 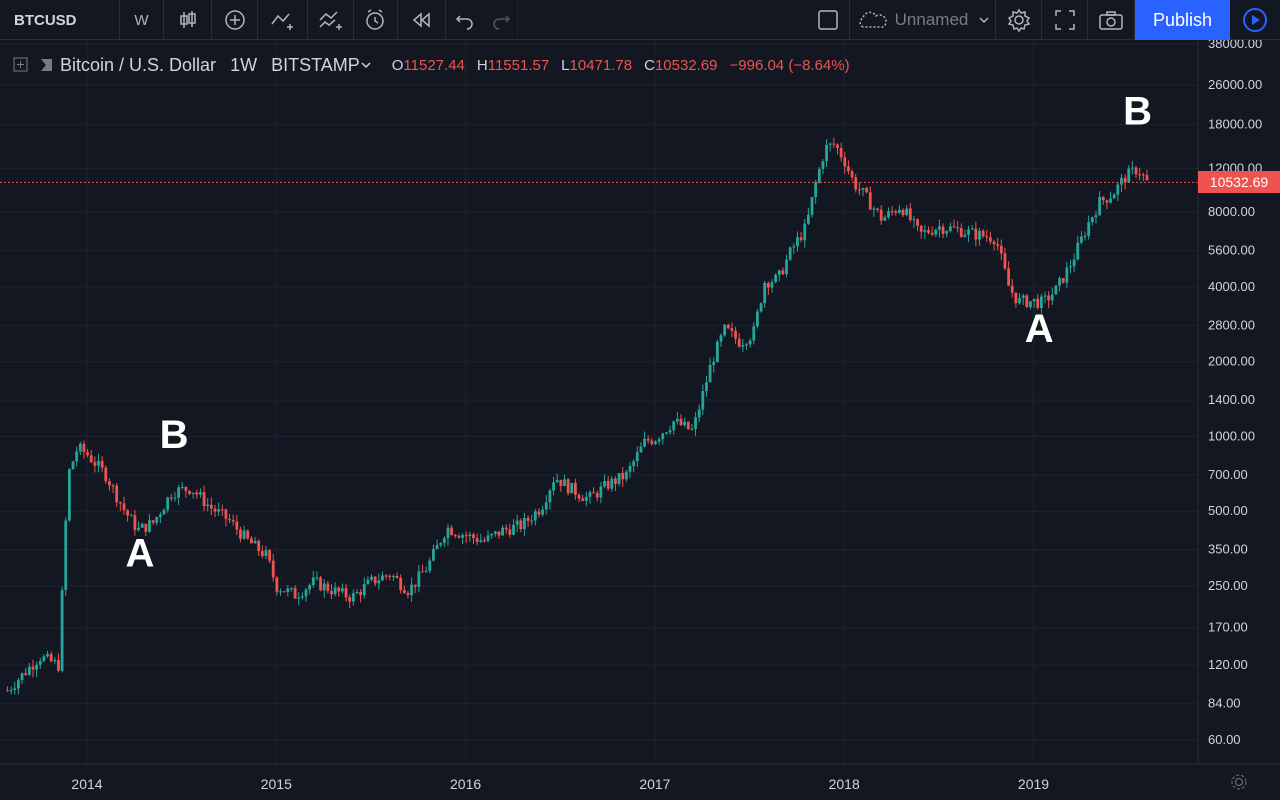 I want to click on compare-icon, so click(x=283, y=20).